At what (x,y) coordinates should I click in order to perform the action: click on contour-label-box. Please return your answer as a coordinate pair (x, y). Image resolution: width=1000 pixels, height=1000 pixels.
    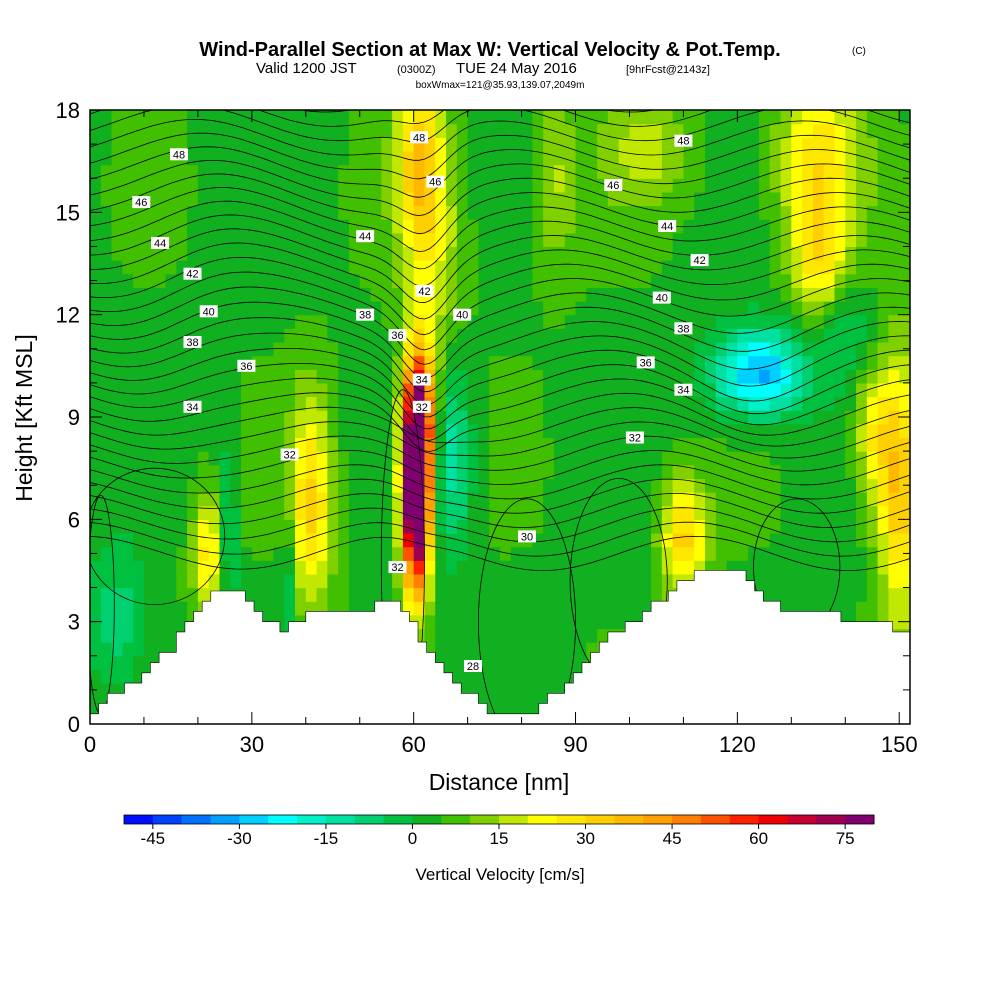
    Looking at the image, I should click on (683, 140).